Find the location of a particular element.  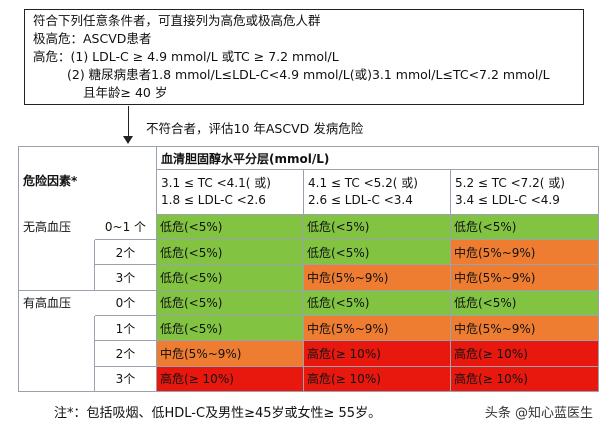

range-header-3: 5.2 ≤ TC <7.2( 或) 3.4 ≤ LDL-C <4.9 is located at coordinates (524, 192).